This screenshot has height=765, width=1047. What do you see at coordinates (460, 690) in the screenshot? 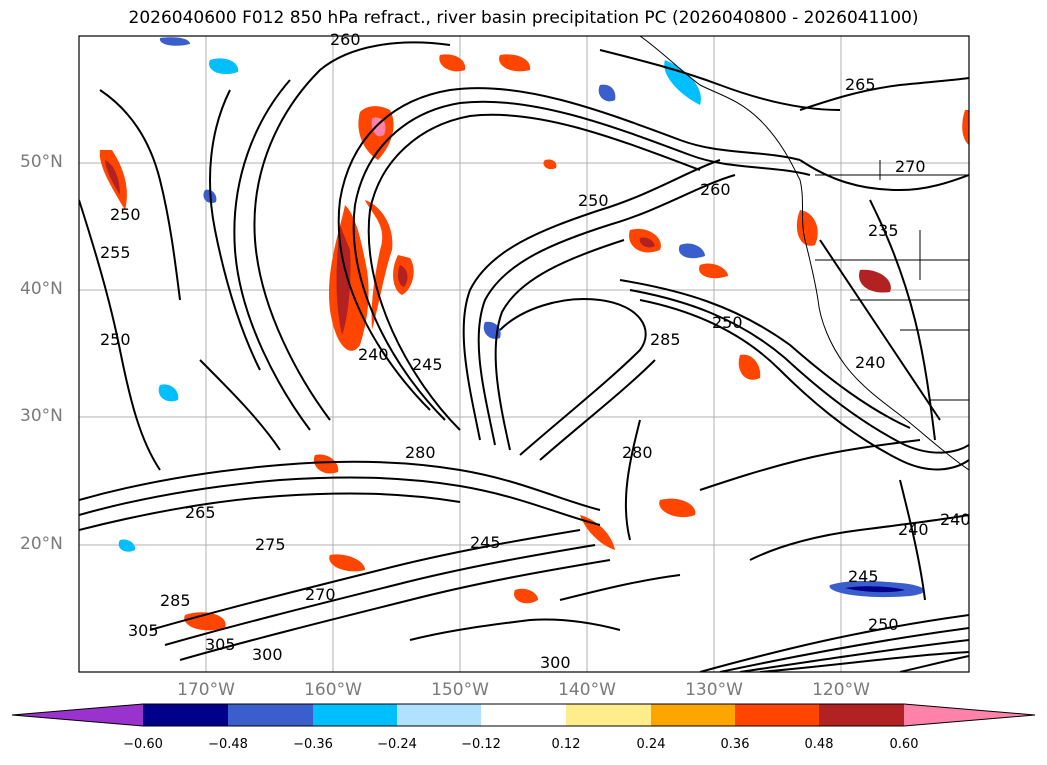
I see `lon-label: 150°W` at bounding box center [460, 690].